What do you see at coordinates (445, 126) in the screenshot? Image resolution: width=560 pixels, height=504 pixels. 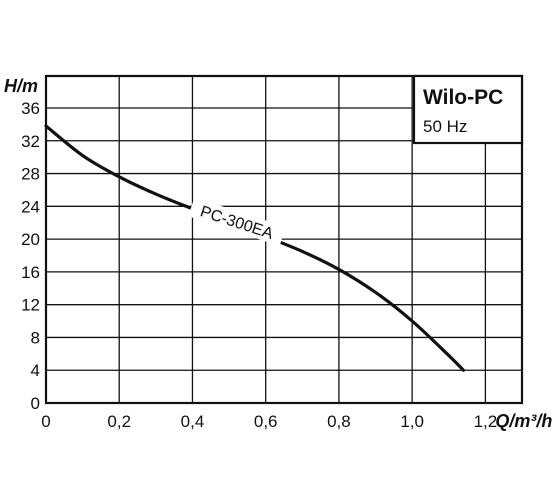 I see `chart-subtitle: 50 Hz` at bounding box center [445, 126].